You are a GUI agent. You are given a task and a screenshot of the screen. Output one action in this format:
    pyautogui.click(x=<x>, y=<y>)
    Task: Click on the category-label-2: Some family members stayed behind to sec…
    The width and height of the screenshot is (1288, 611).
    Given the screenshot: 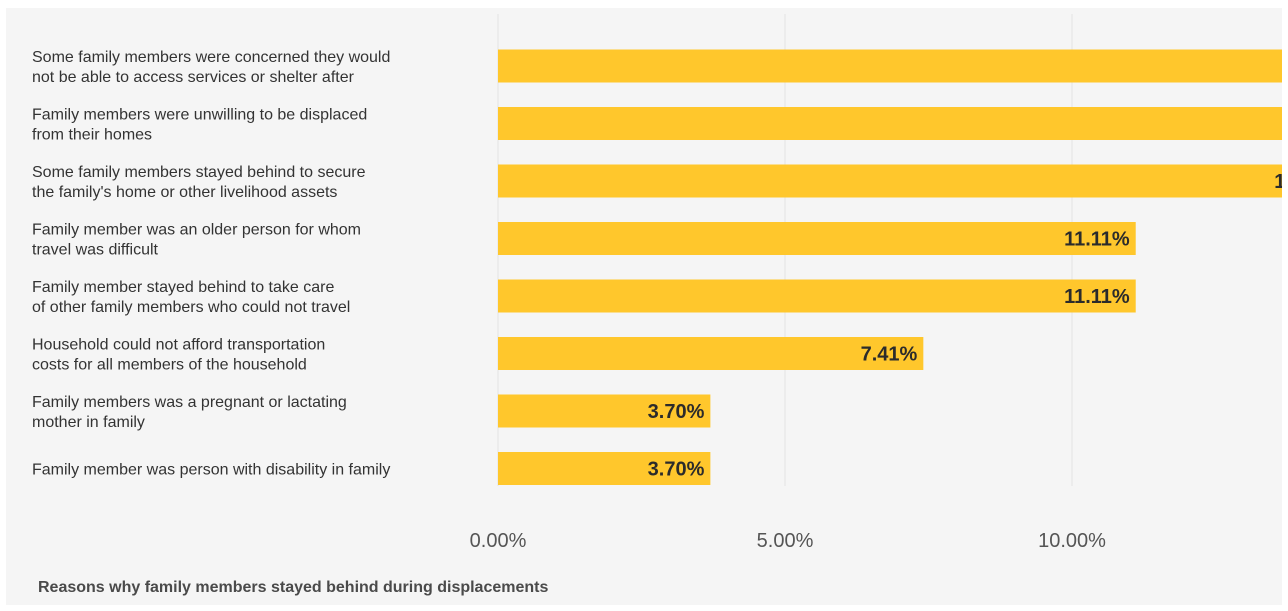 What is the action you would take?
    pyautogui.click(x=199, y=182)
    